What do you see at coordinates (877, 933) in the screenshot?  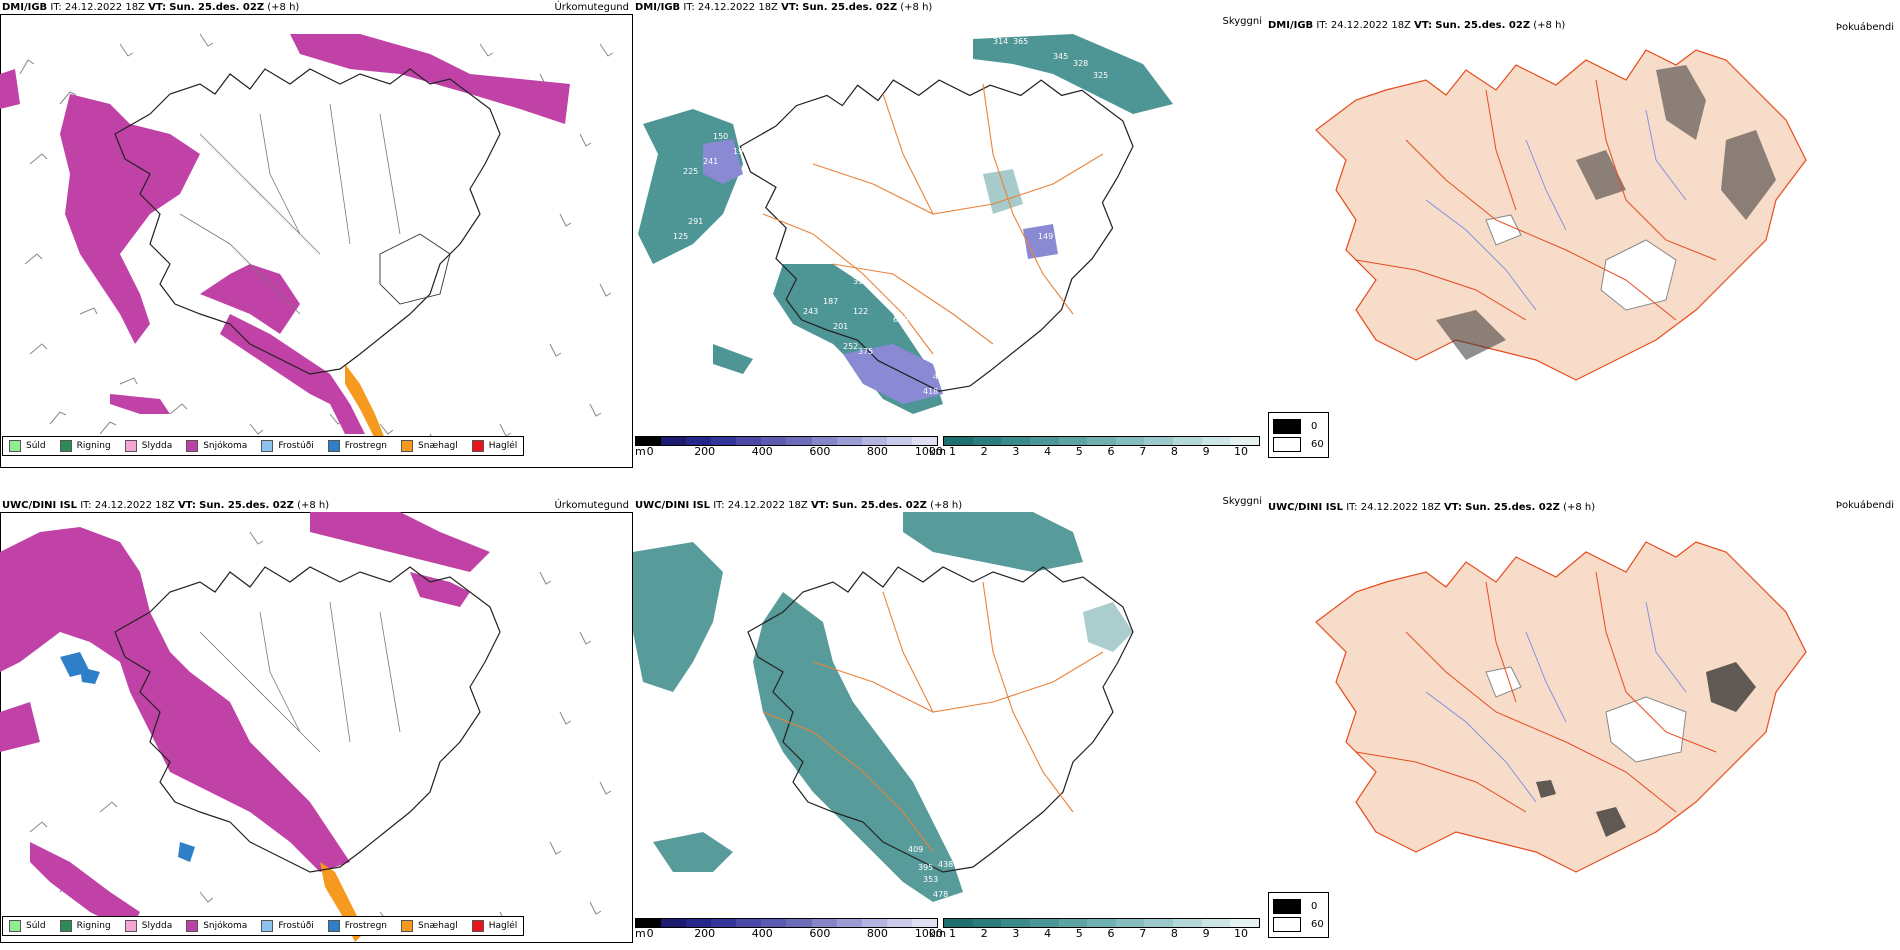 I see `height-tick: 800` at bounding box center [877, 933].